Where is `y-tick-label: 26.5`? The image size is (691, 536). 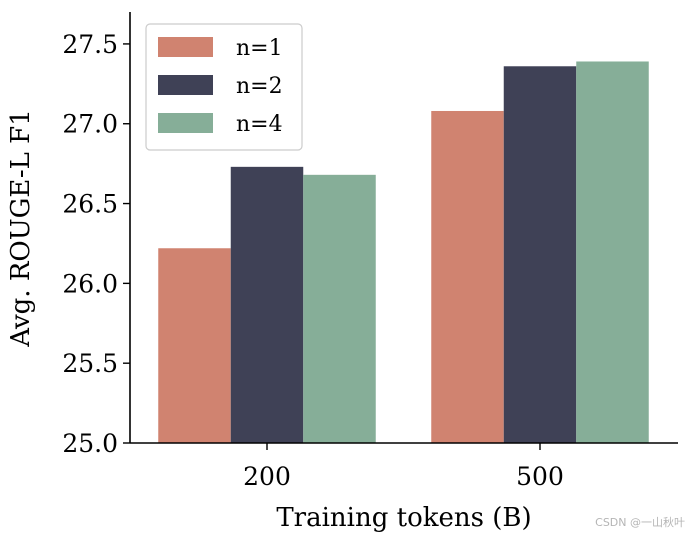
y-tick-label: 26.5 is located at coordinates (90, 204).